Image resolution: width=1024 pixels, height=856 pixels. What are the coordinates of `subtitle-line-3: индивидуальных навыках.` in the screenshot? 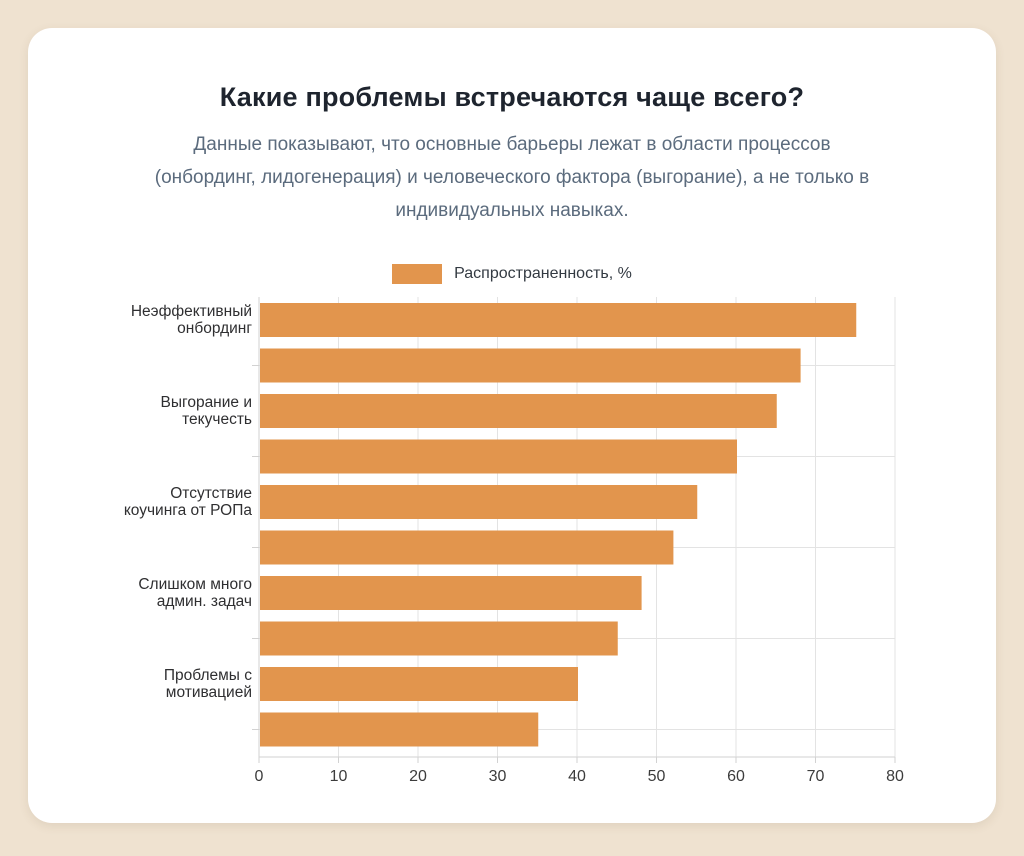 It's located at (512, 210).